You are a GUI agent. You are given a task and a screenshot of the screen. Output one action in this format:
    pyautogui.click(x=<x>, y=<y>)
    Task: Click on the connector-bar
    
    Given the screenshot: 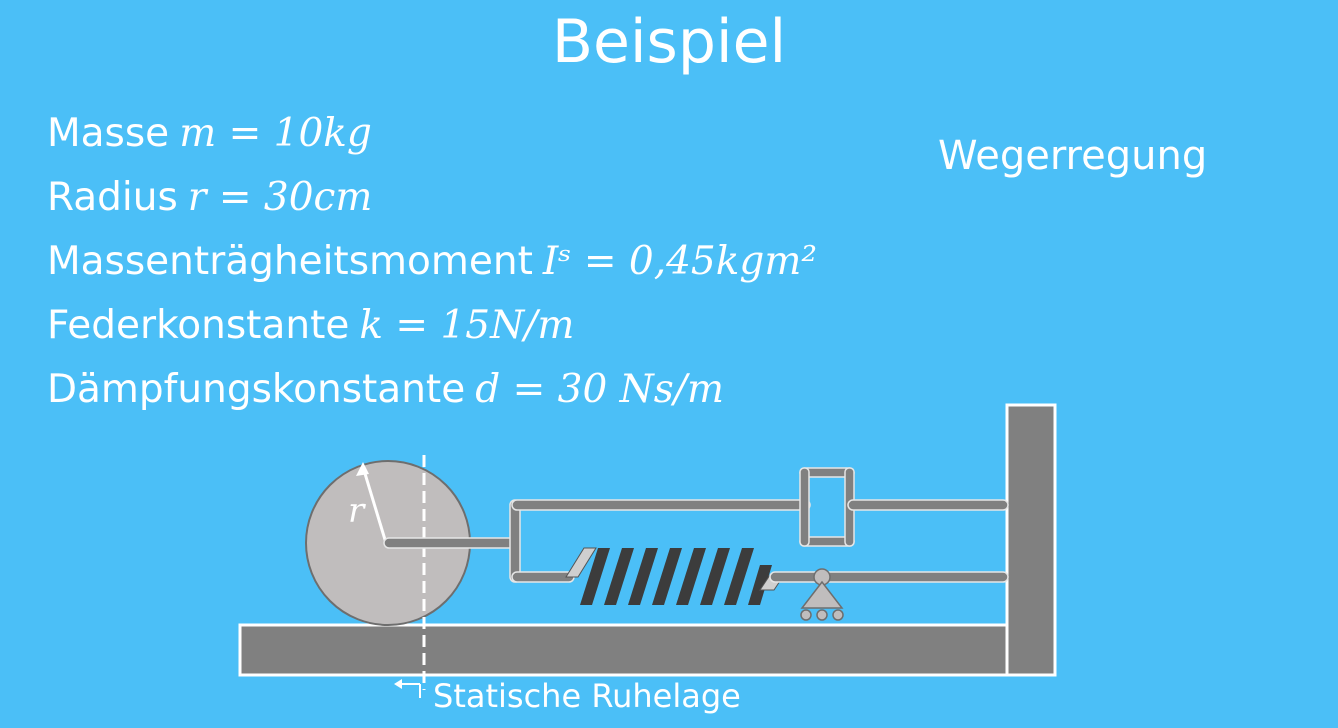 What is the action you would take?
    pyautogui.click(x=515, y=541)
    